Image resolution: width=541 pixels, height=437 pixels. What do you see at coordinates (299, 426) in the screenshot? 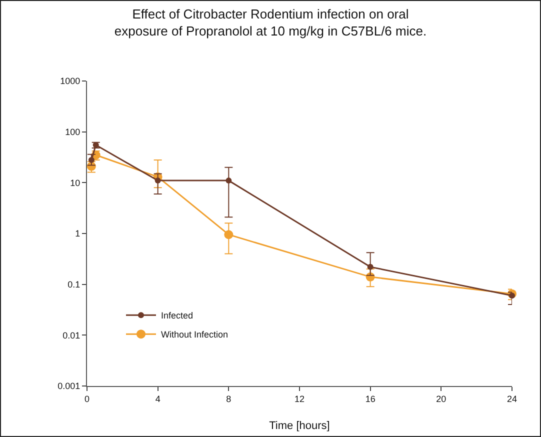
I see `x-axis-title: Time [hours]` at bounding box center [299, 426].